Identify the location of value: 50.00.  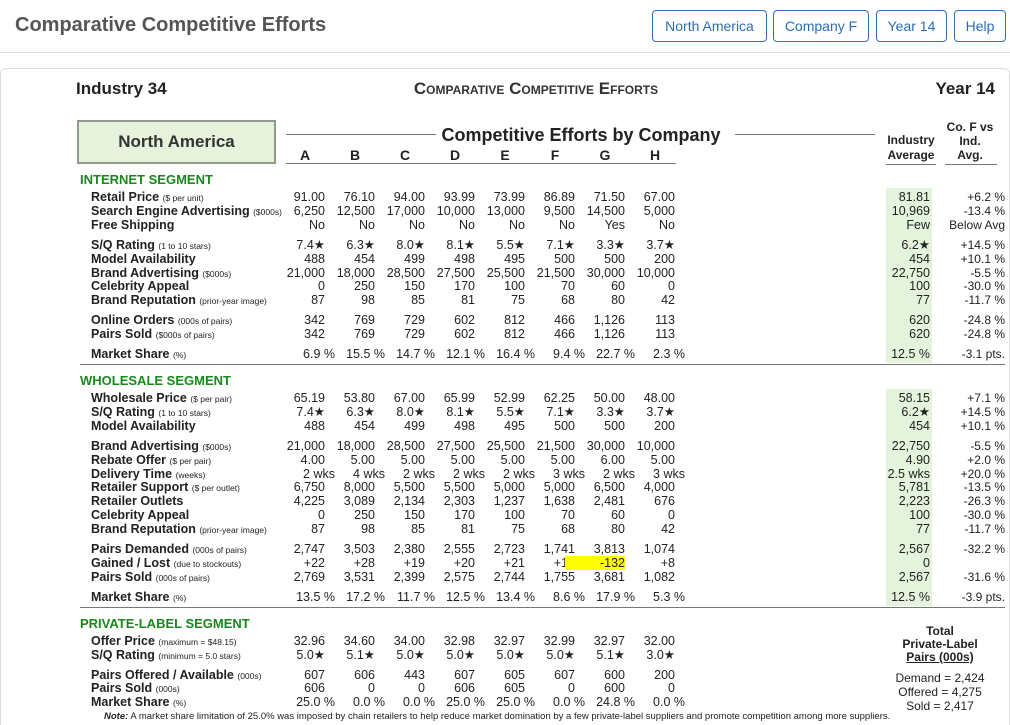
(609, 398).